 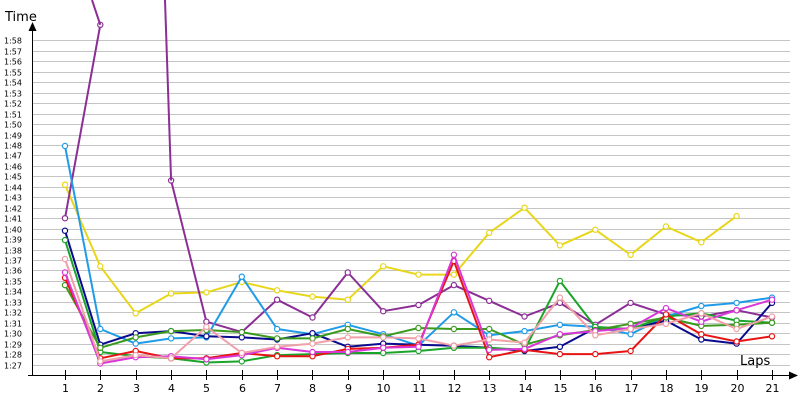 I want to click on y-tick-label: 1:32, so click(x=13, y=313).